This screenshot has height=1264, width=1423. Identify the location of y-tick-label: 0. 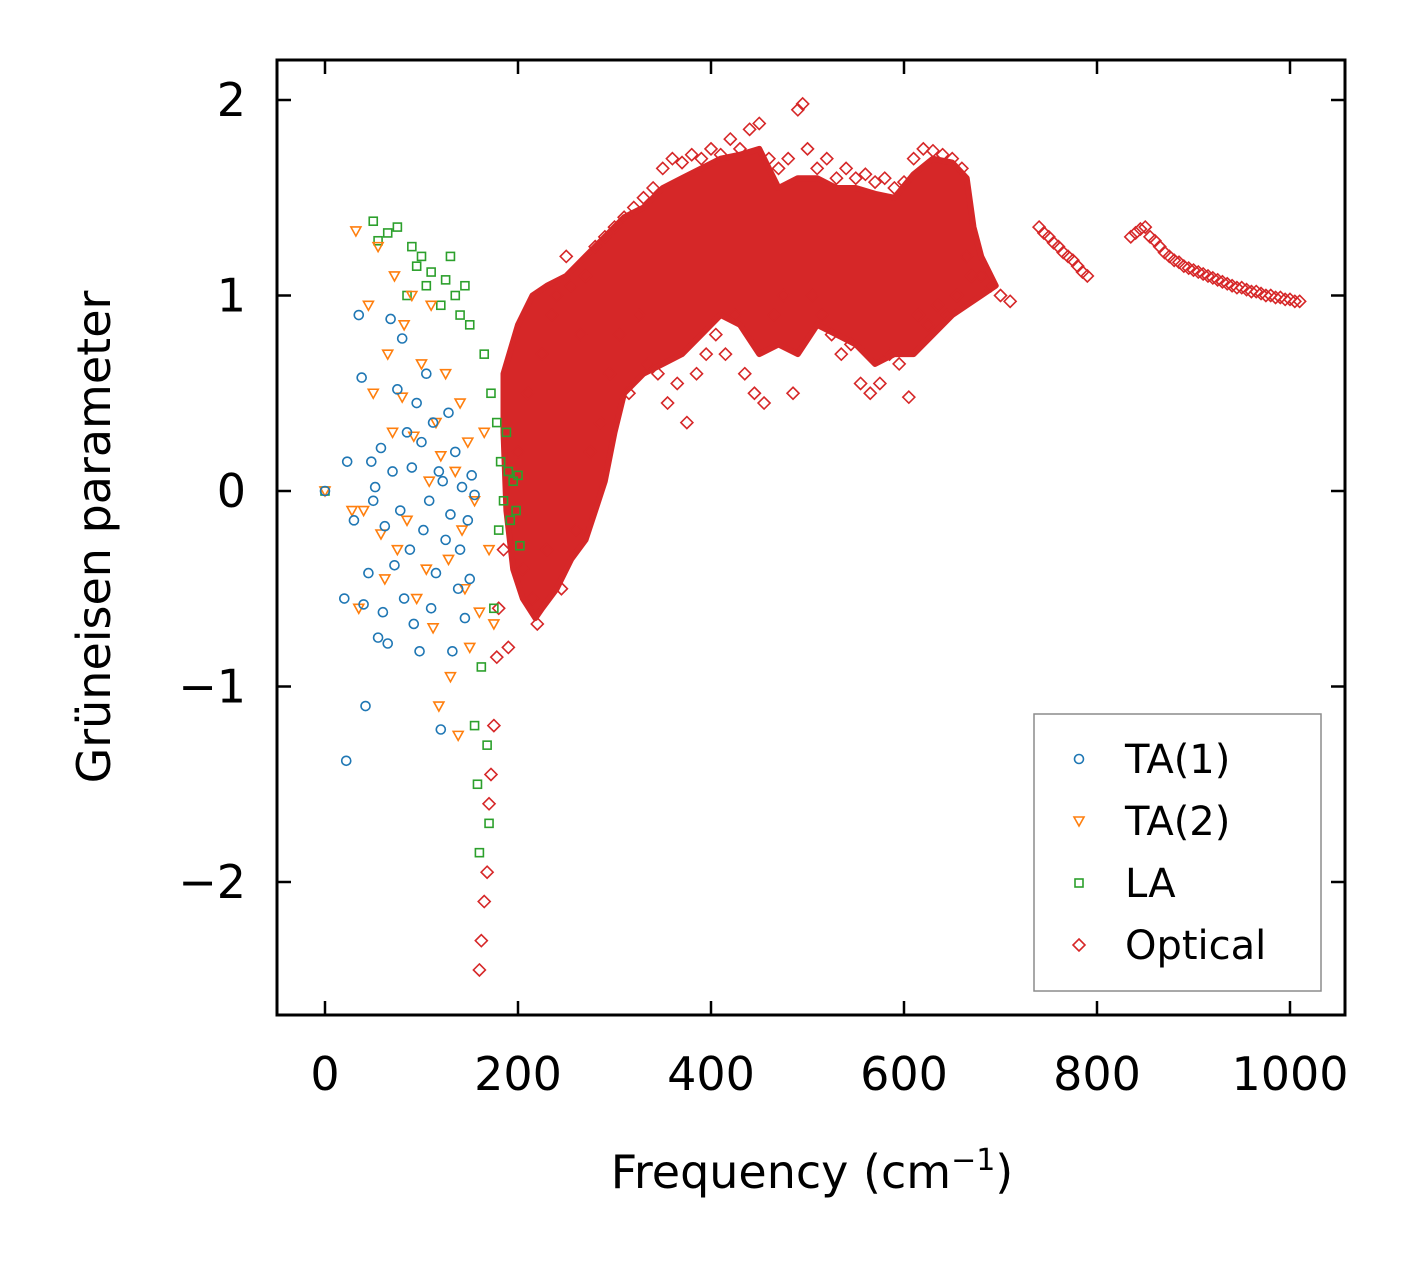
(231, 491).